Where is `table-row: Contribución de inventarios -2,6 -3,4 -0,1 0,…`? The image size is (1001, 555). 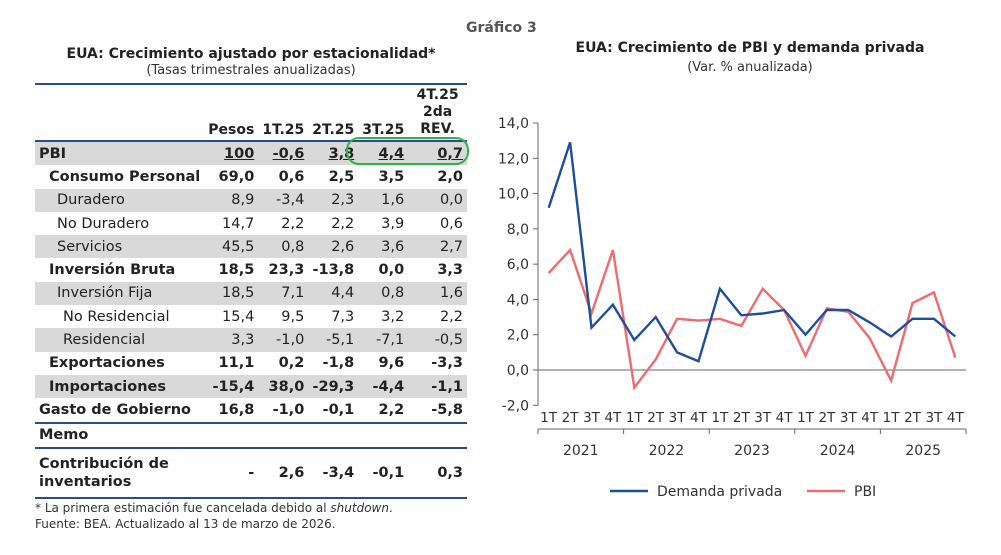 table-row: Contribución de inventarios -2,6 -3,4 -0,1 0,… is located at coordinates (251, 473).